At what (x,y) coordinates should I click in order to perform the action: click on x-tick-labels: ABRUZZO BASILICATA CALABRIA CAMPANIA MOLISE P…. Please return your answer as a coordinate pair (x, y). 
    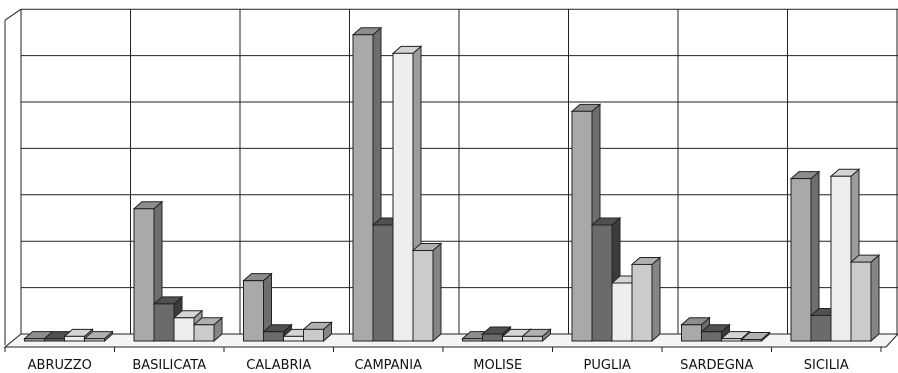
    Looking at the image, I should click on (438, 365).